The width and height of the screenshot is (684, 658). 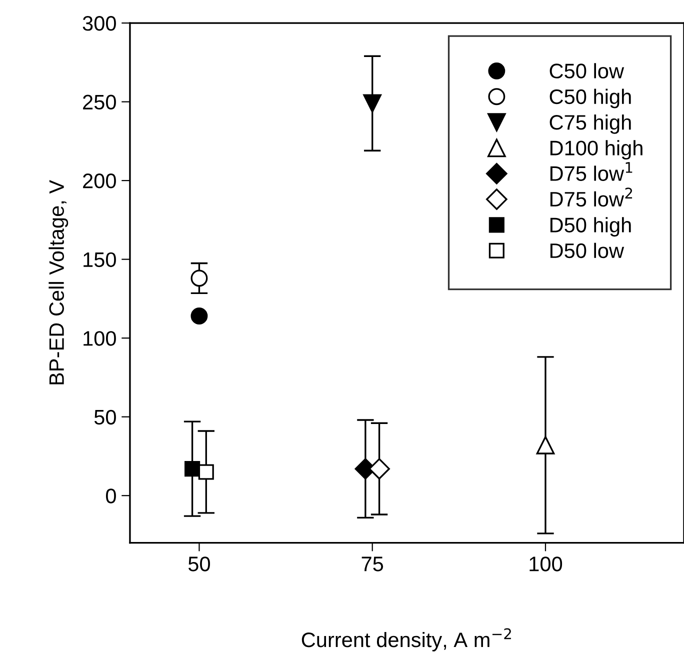 What do you see at coordinates (587, 250) in the screenshot?
I see `legend-label: D50 low` at bounding box center [587, 250].